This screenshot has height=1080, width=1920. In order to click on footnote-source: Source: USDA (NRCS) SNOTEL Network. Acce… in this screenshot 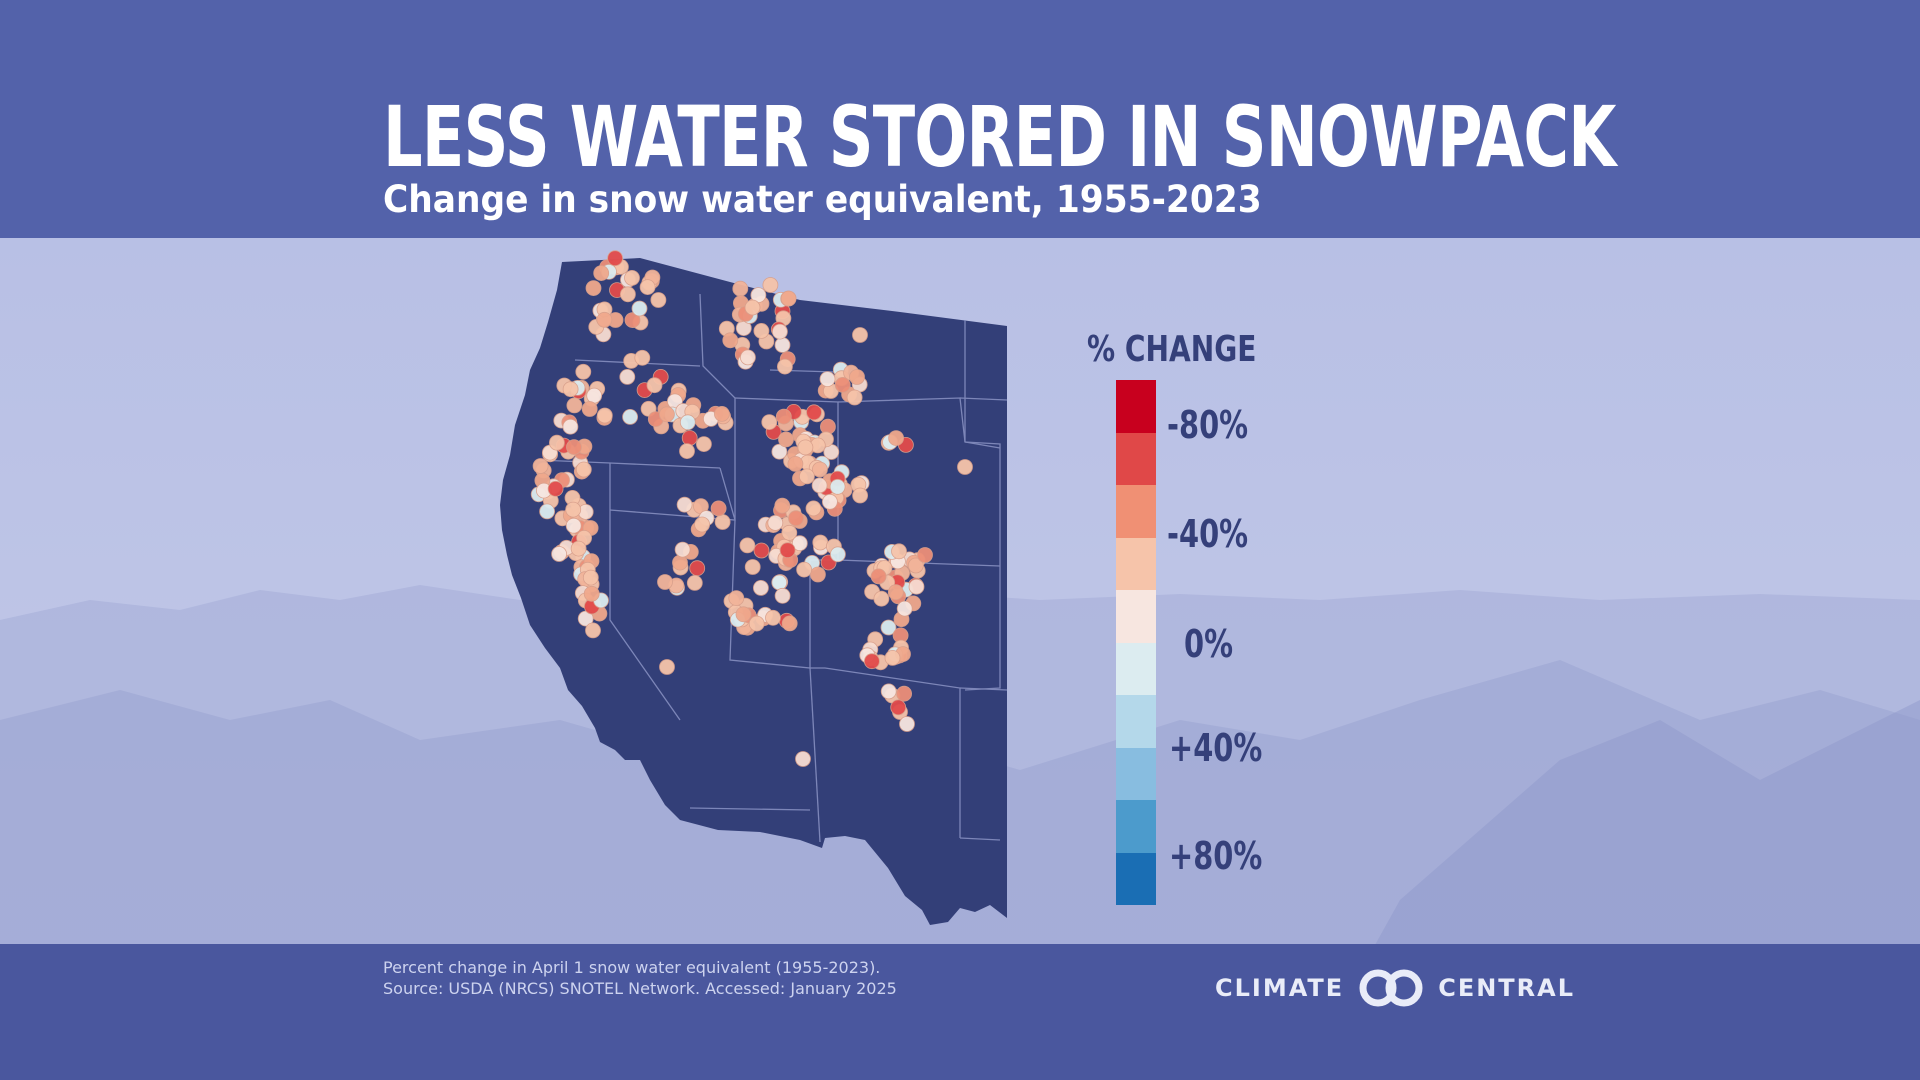, I will do `click(640, 988)`.